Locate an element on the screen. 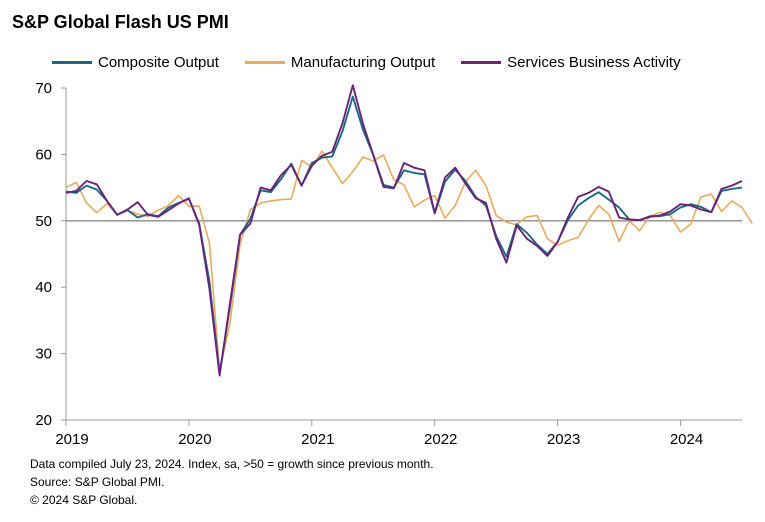 This screenshot has height=522, width=765. legend-label-manufacturing: Manufacturing Output is located at coordinates (363, 62).